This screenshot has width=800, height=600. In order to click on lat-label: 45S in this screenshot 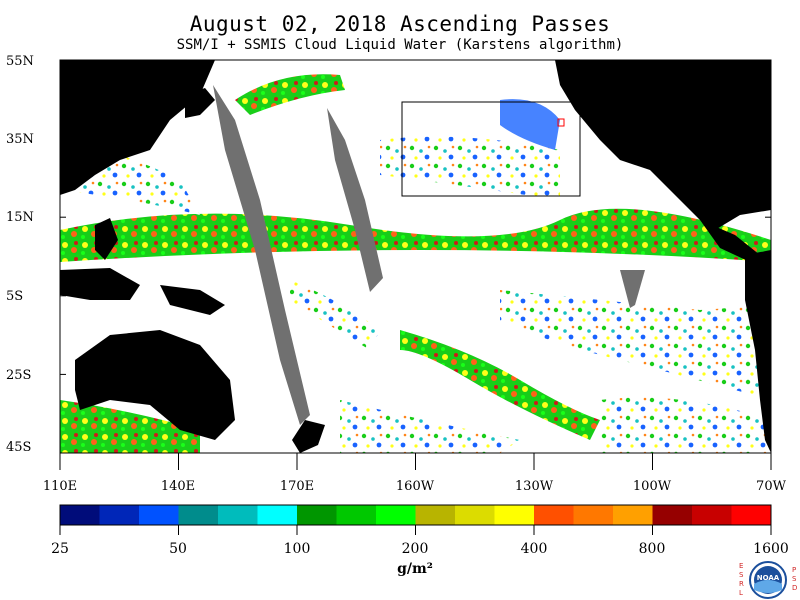, I will do `click(19, 447)`.